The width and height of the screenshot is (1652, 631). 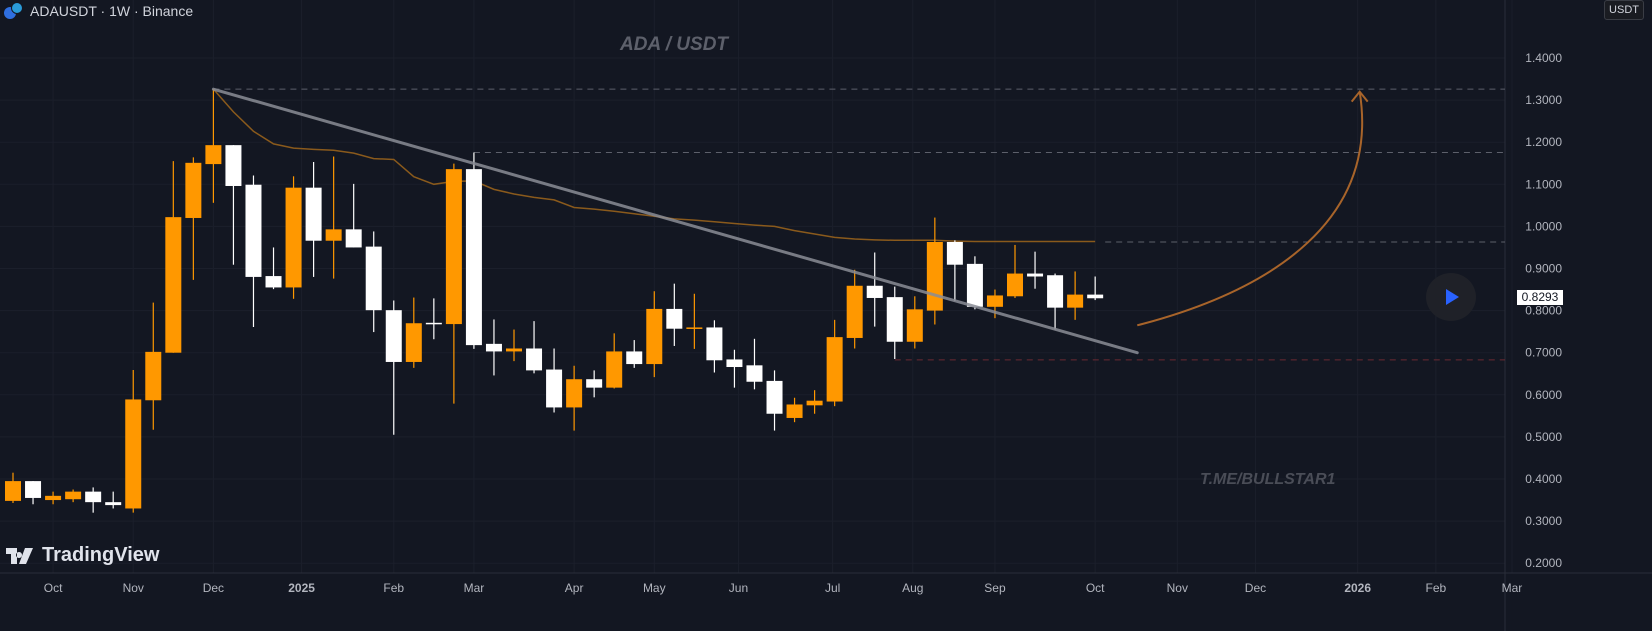 What do you see at coordinates (1543, 563) in the screenshot?
I see `price-axis-label: 0.2000` at bounding box center [1543, 563].